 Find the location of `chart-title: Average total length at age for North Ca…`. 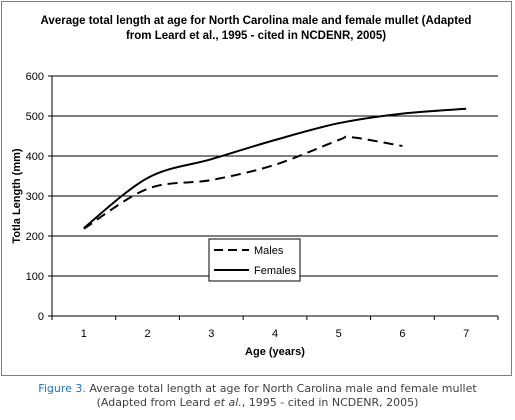

chart-title: Average total length at age for North Ca… is located at coordinates (256, 28).